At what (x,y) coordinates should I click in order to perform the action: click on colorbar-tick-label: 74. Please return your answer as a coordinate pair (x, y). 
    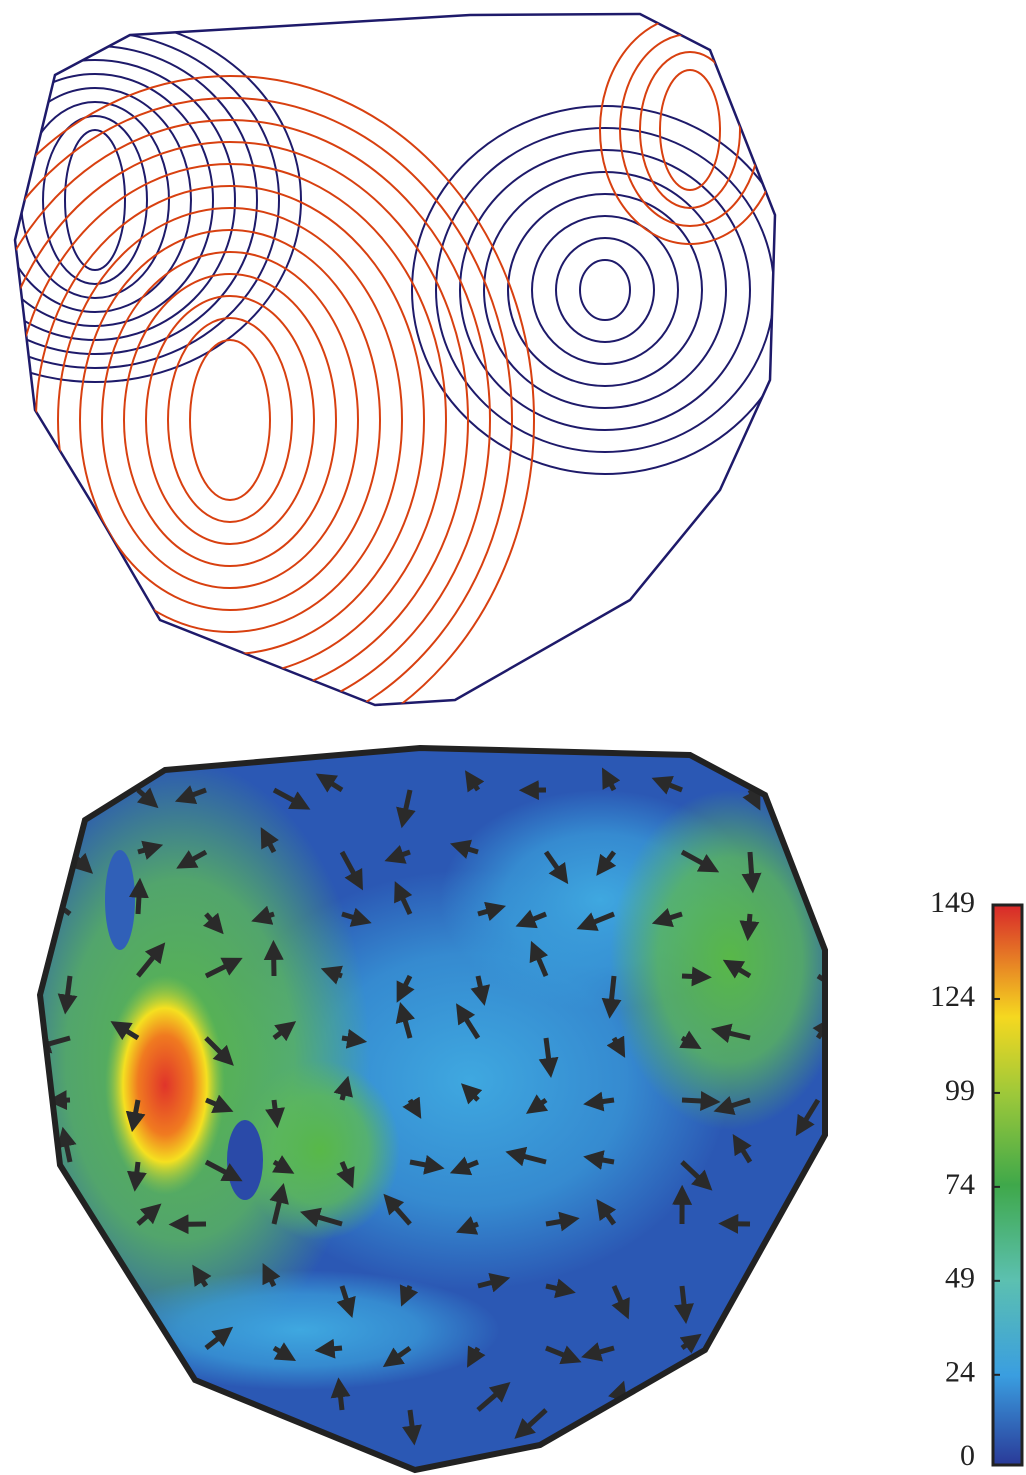
    Looking at the image, I should click on (960, 1184).